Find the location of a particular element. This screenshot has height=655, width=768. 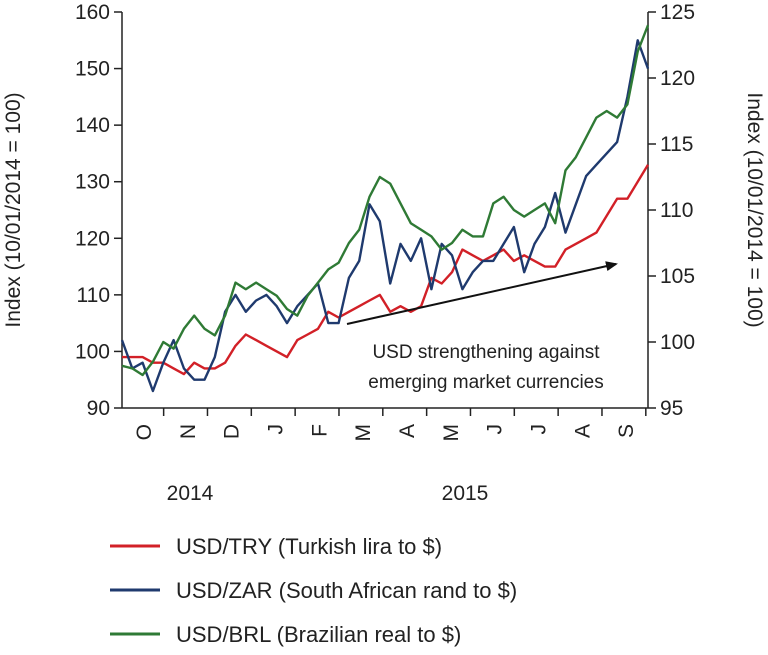

year-label: 2014 is located at coordinates (190, 493).